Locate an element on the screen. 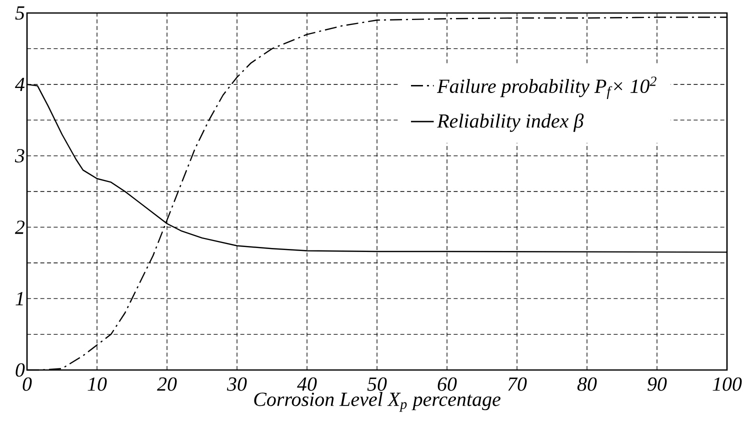 The width and height of the screenshot is (750, 432). x-tick-label: 70 is located at coordinates (517, 384).